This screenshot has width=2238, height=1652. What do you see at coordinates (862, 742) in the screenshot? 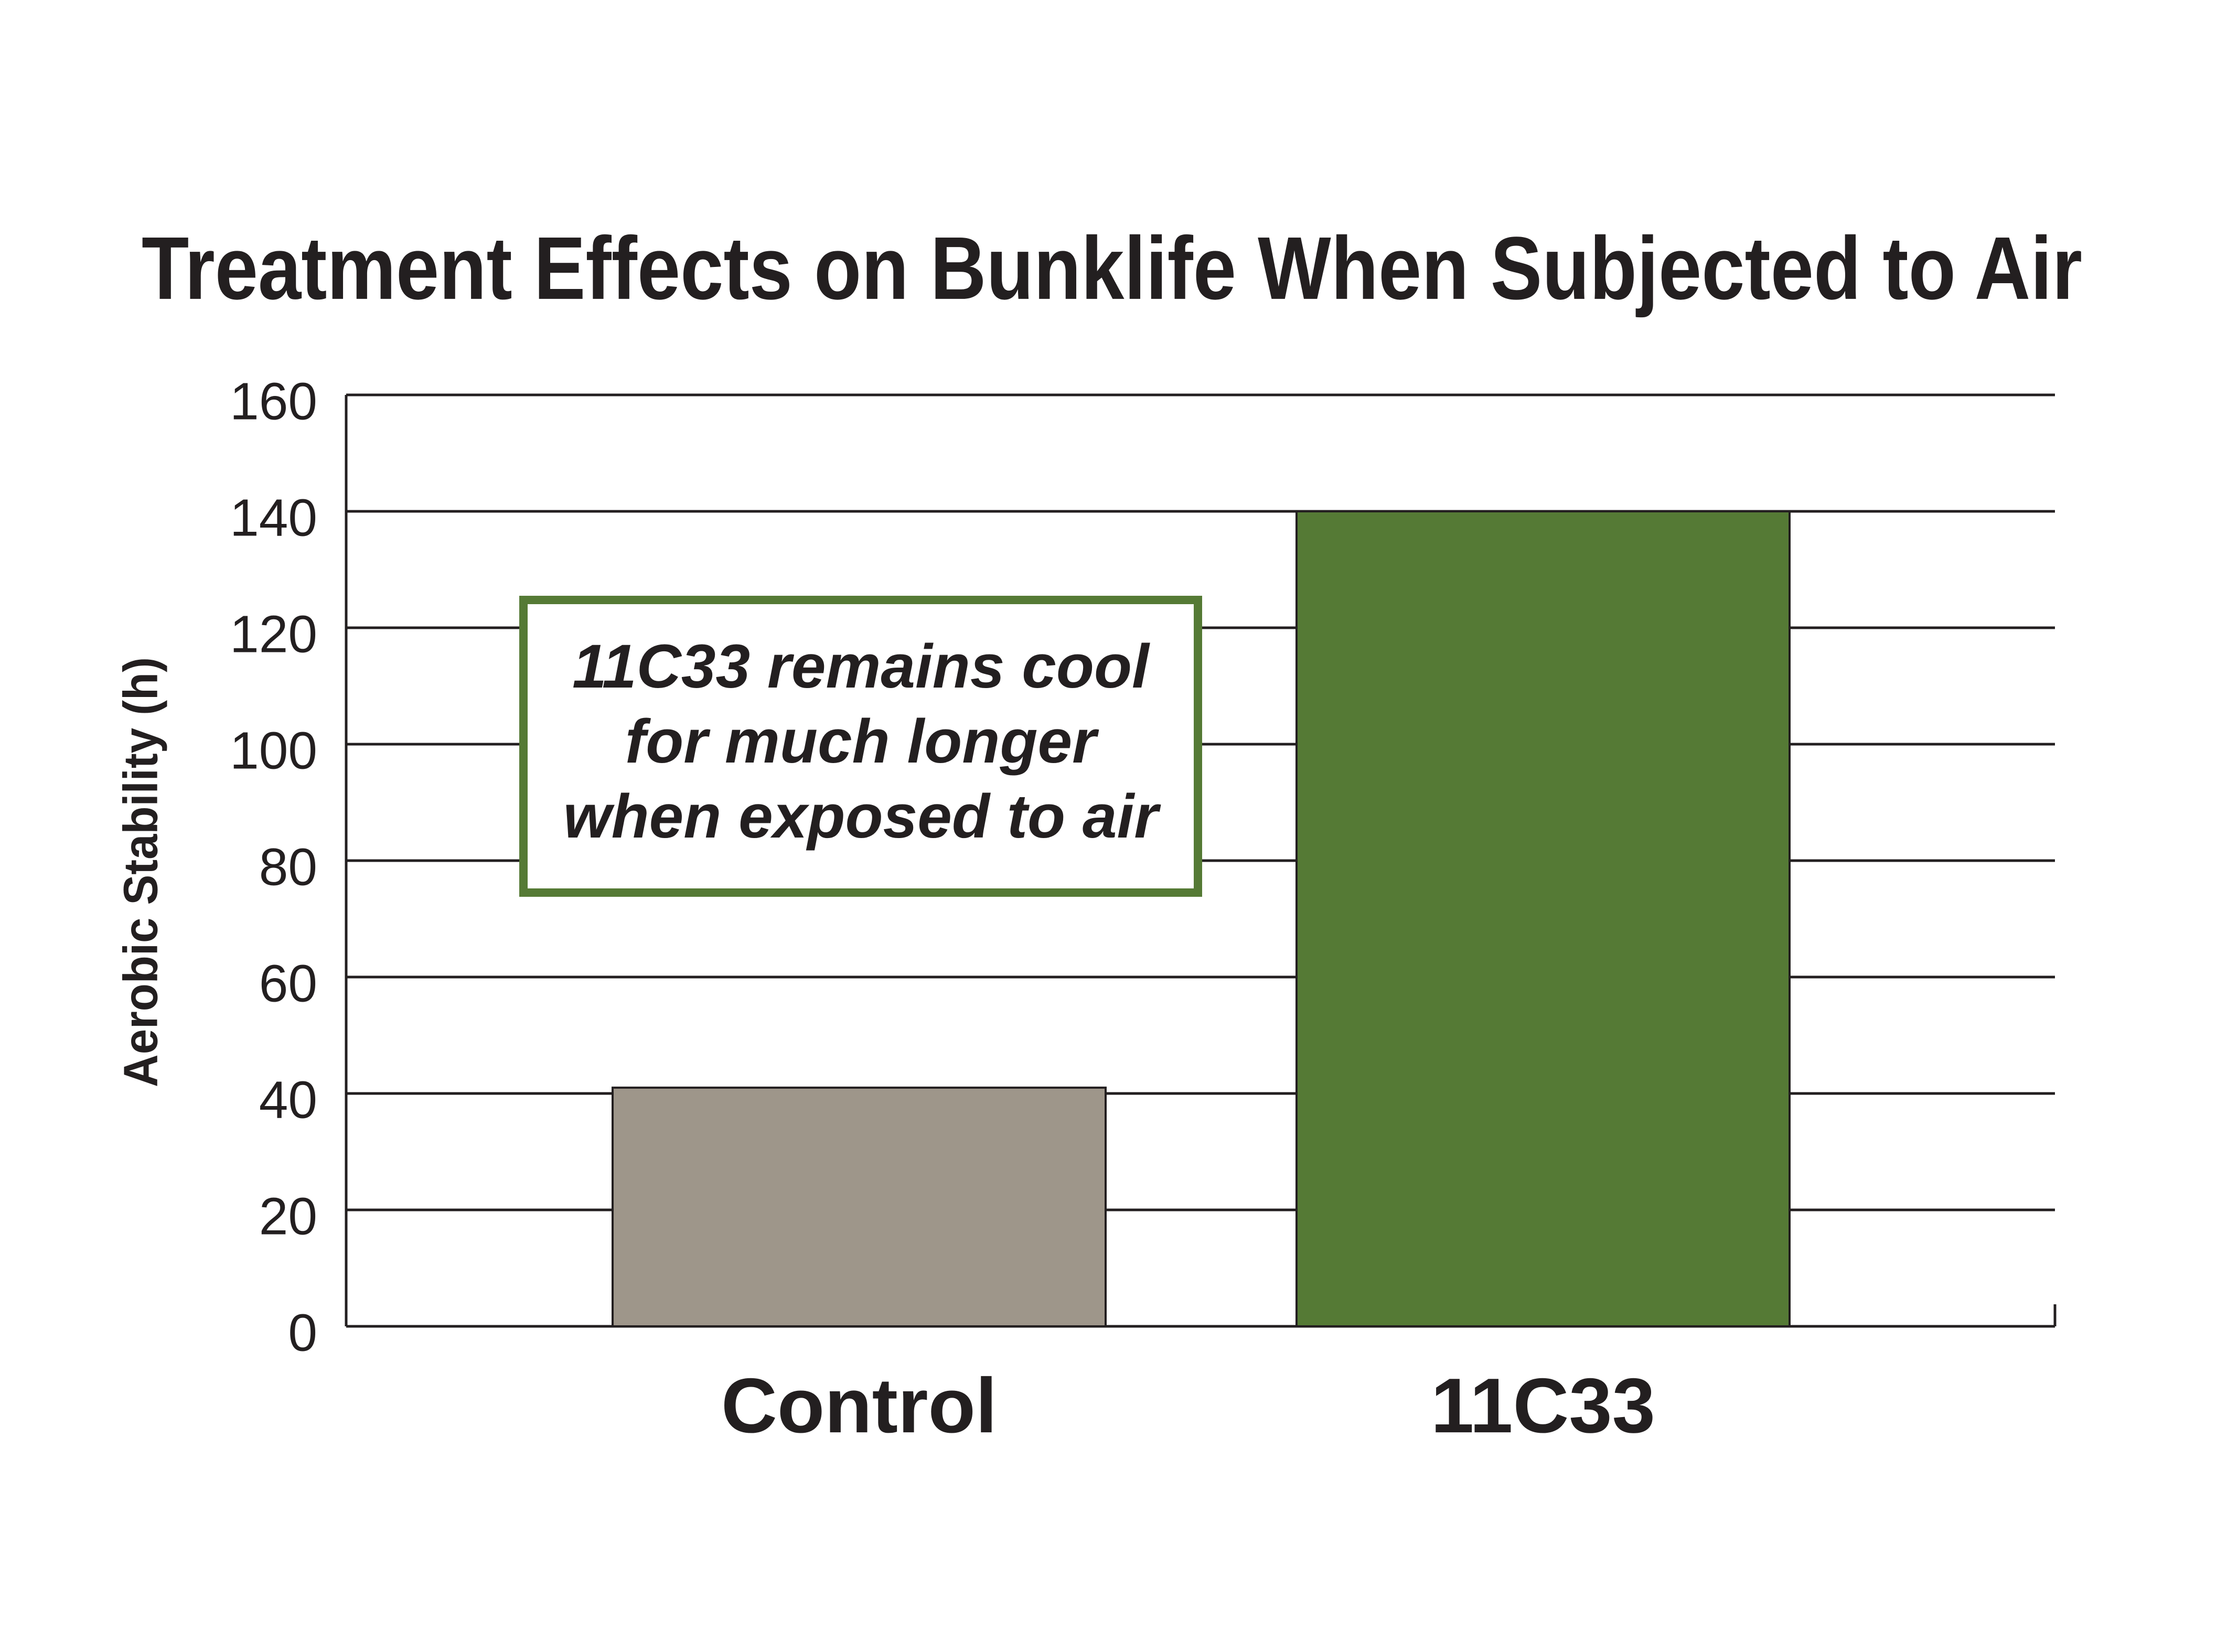
I see `annotation-text: for much longer` at bounding box center [862, 742].